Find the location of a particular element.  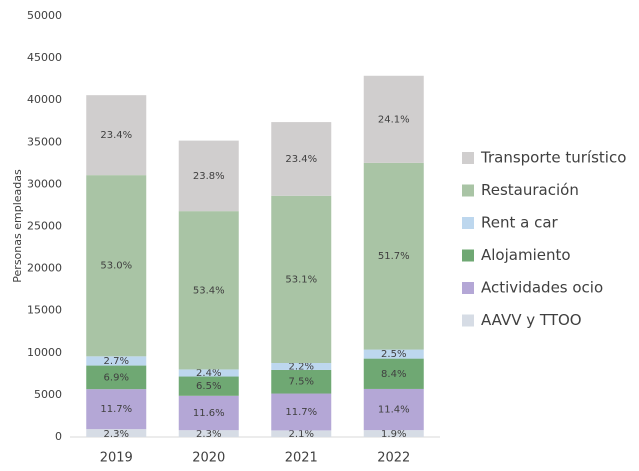

share-label: 53.1% is located at coordinates (301, 279).